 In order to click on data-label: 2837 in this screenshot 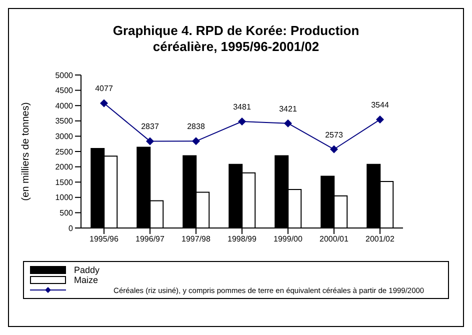, I will do `click(150, 127)`.